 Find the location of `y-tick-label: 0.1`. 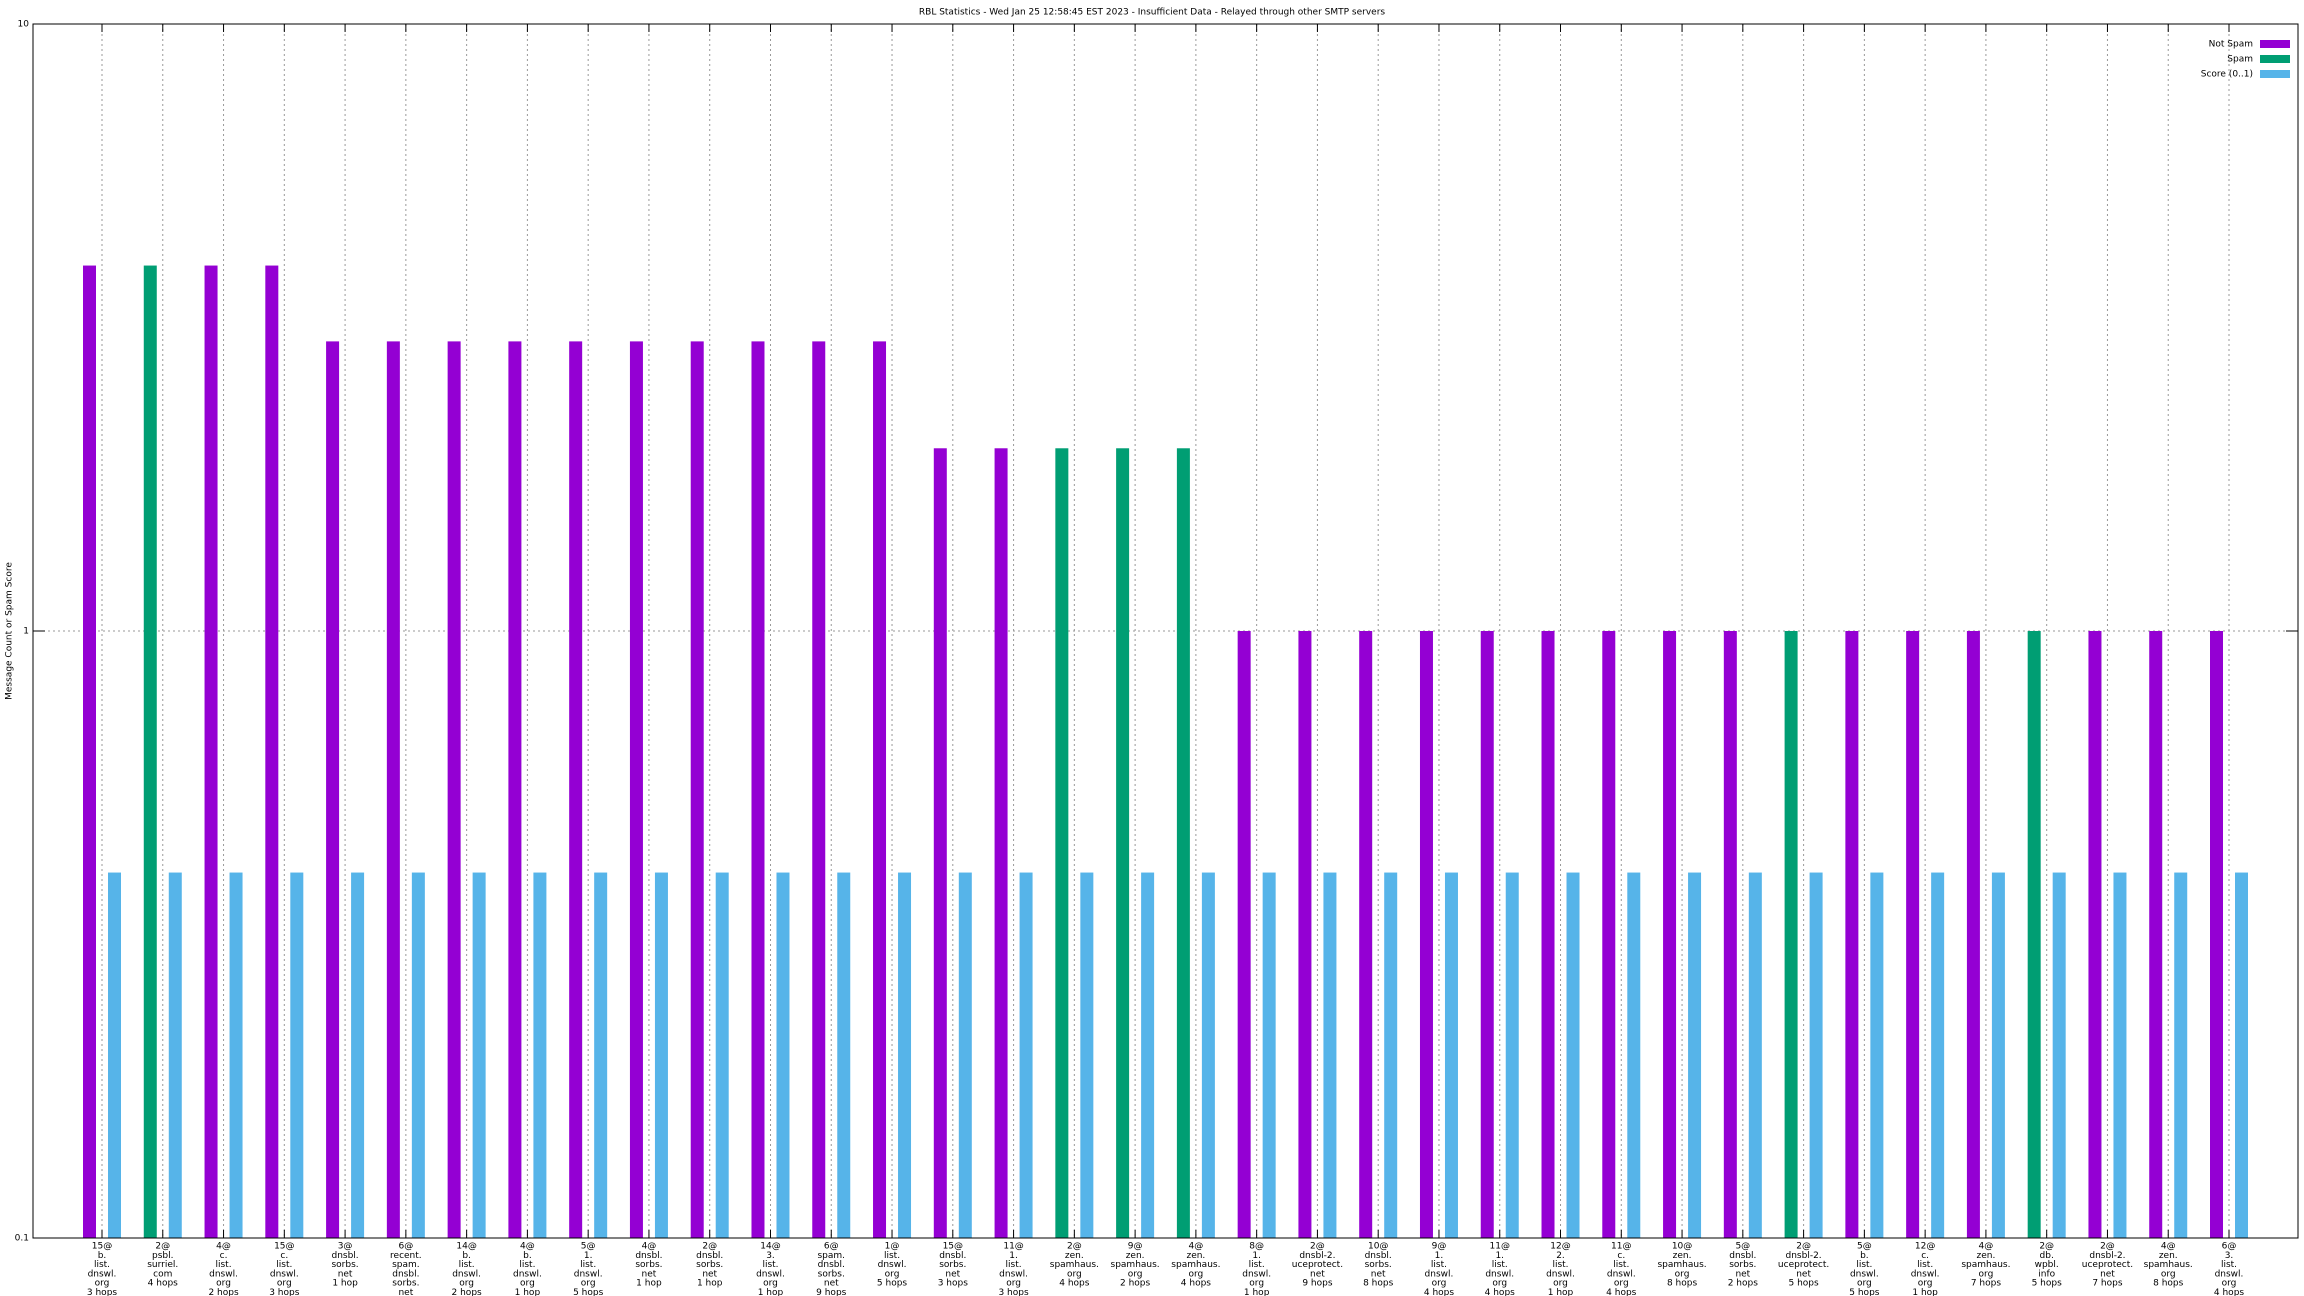

y-tick-label: 0.1 is located at coordinates (22, 1239).